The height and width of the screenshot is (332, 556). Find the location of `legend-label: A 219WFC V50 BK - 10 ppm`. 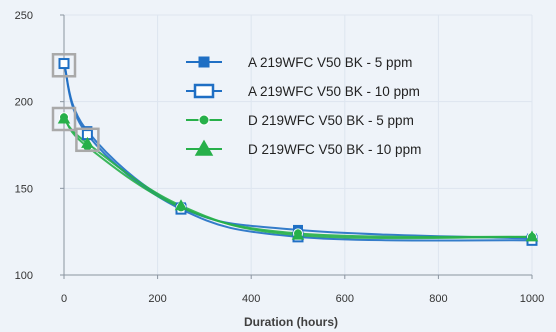

legend-label: A 219WFC V50 BK - 10 ppm is located at coordinates (334, 91).